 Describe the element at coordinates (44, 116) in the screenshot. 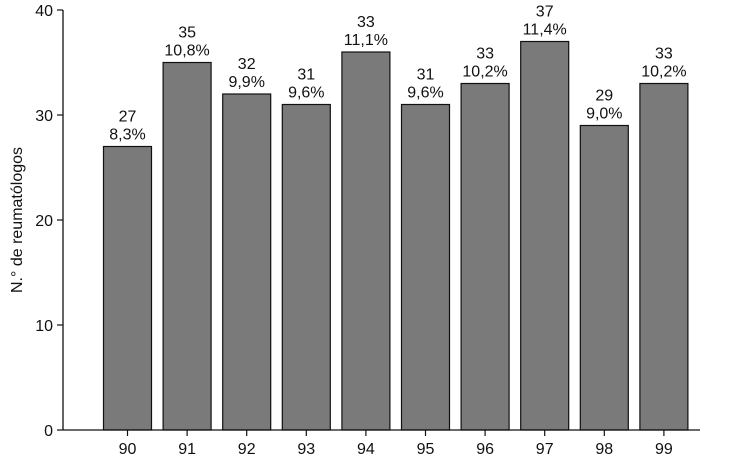

I see `y-tick-label-30: 30` at that location.